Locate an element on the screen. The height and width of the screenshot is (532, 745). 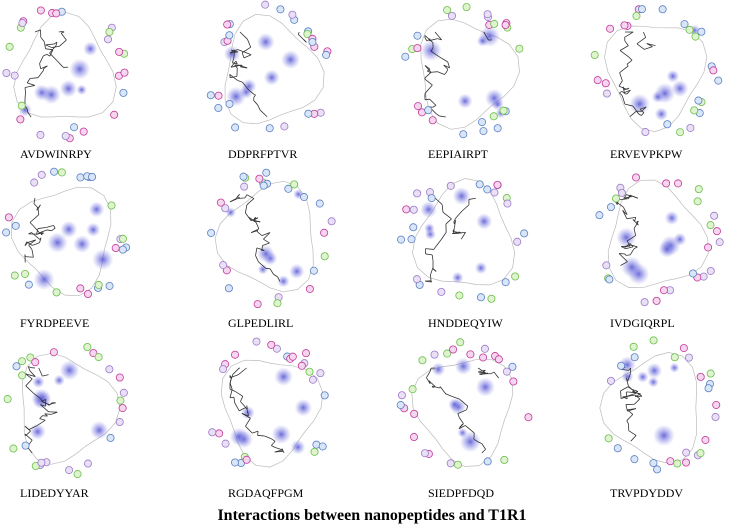
pocket-outline is located at coordinates (71, 408).